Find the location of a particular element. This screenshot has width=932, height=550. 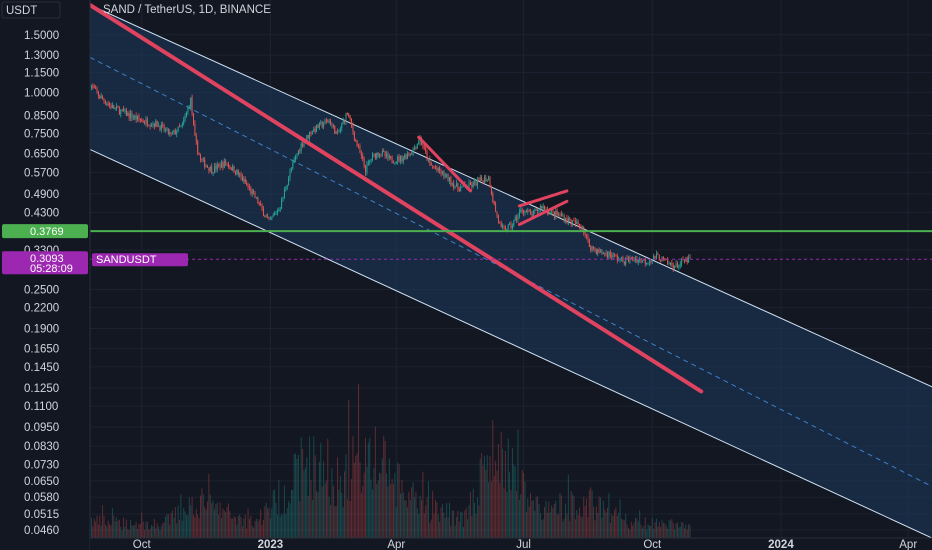

price-axis-background is located at coordinates (45, 275).